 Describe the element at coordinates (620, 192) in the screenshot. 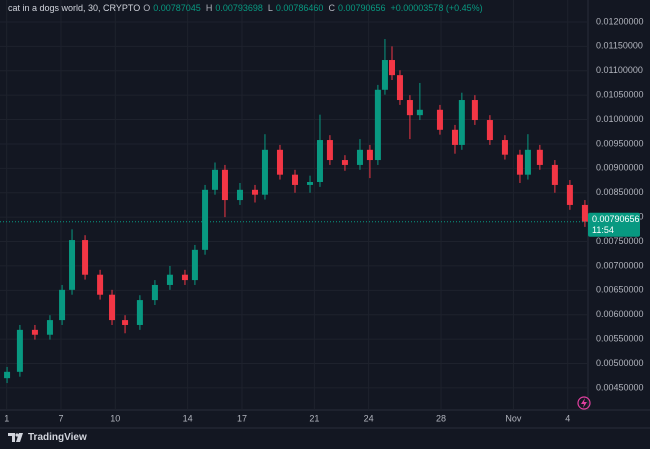

I see `y-tick-label: 0.00850000` at that location.